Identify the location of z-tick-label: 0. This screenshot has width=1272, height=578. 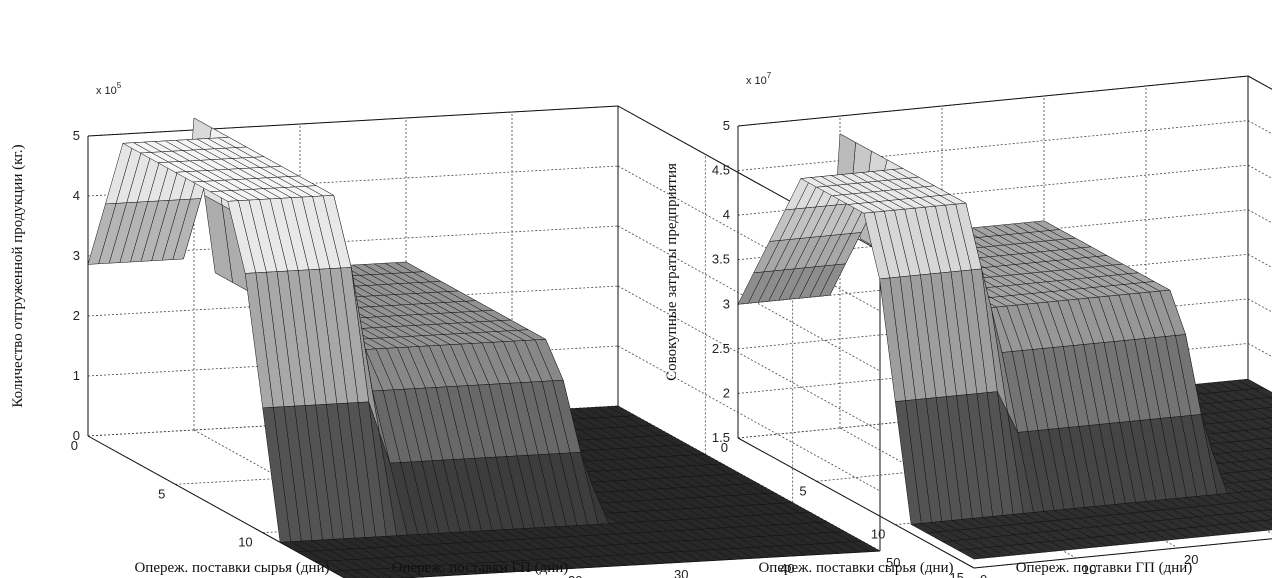
(76, 435).